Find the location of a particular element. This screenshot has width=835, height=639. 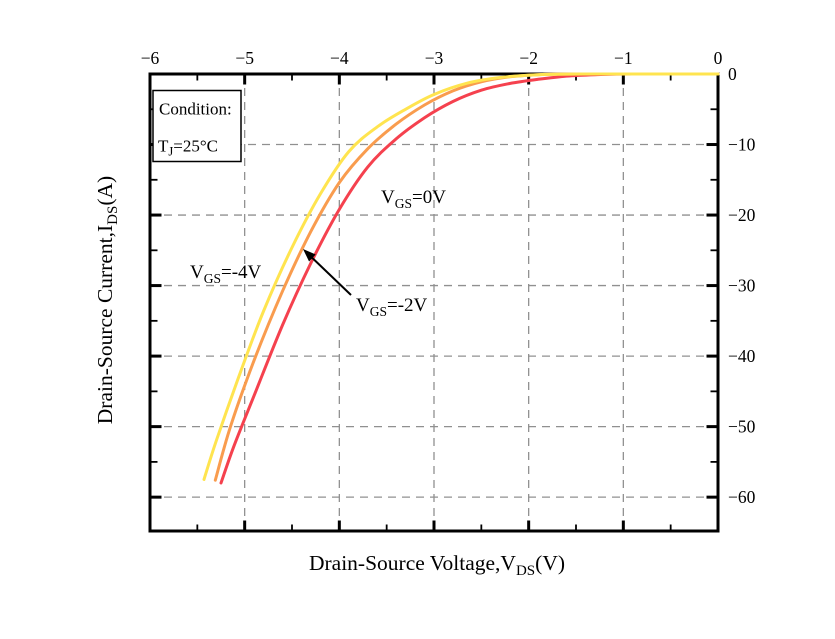

condition-box is located at coordinates (197, 126).